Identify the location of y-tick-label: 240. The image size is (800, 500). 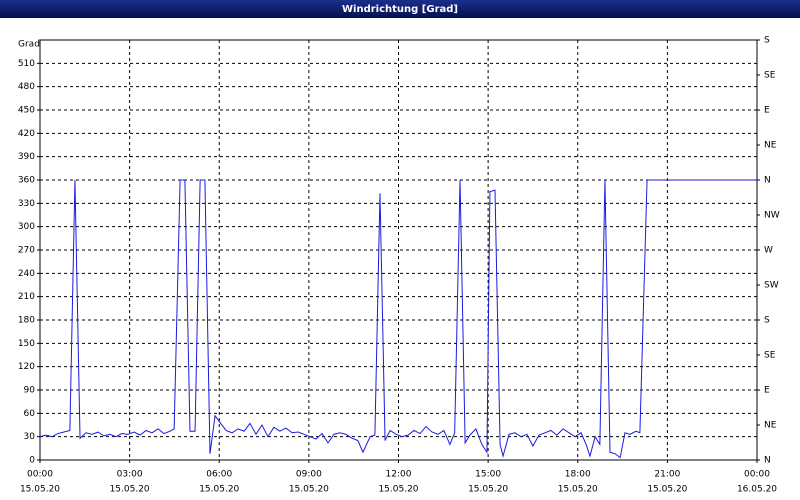
(26, 274).